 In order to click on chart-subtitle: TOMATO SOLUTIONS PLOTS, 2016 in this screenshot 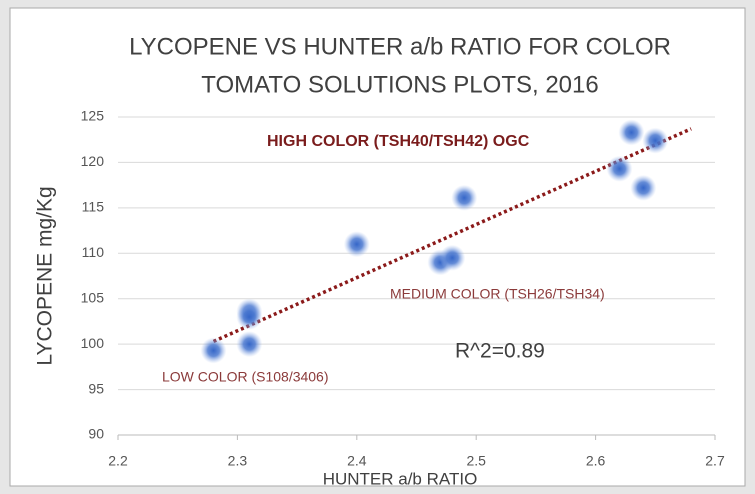, I will do `click(399, 84)`.